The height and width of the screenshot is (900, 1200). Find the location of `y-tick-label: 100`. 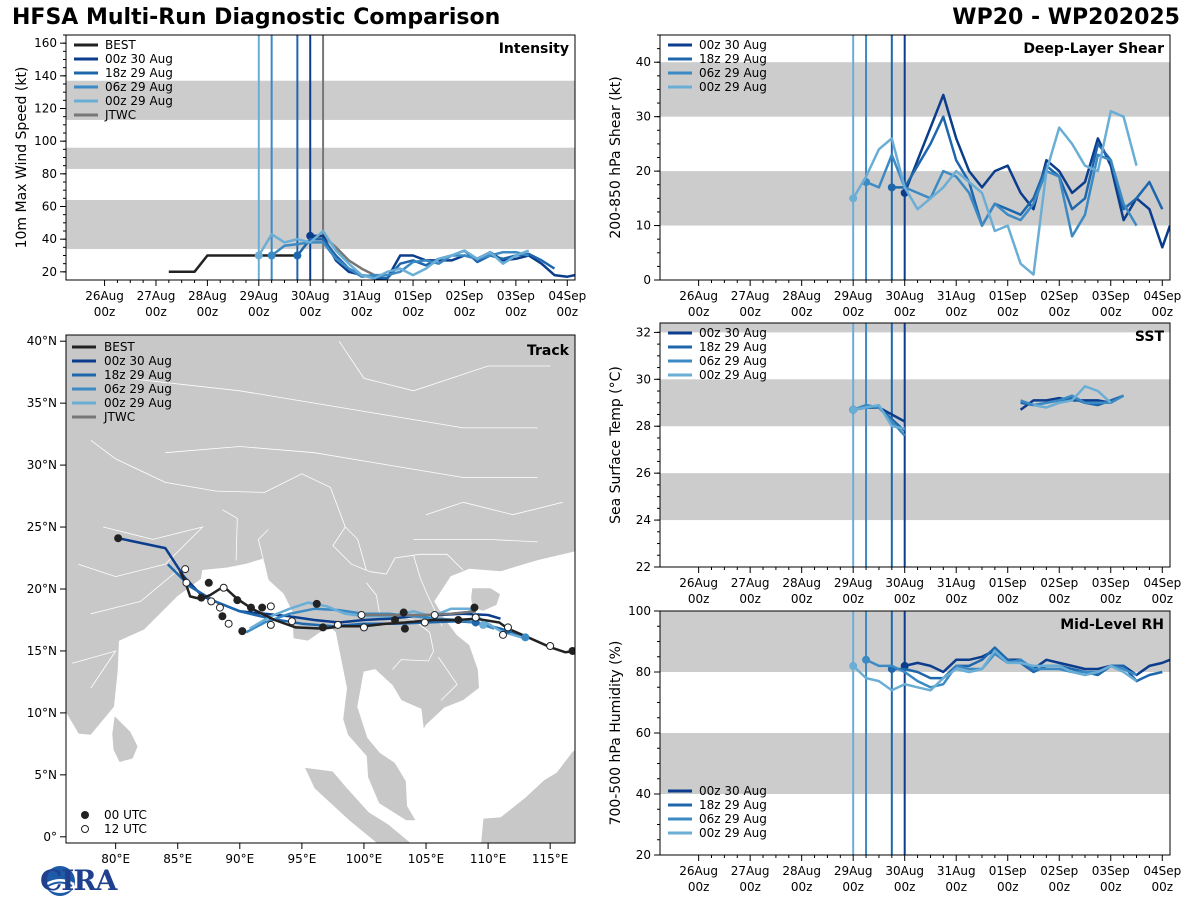

y-tick-label: 100 is located at coordinates (45, 141).